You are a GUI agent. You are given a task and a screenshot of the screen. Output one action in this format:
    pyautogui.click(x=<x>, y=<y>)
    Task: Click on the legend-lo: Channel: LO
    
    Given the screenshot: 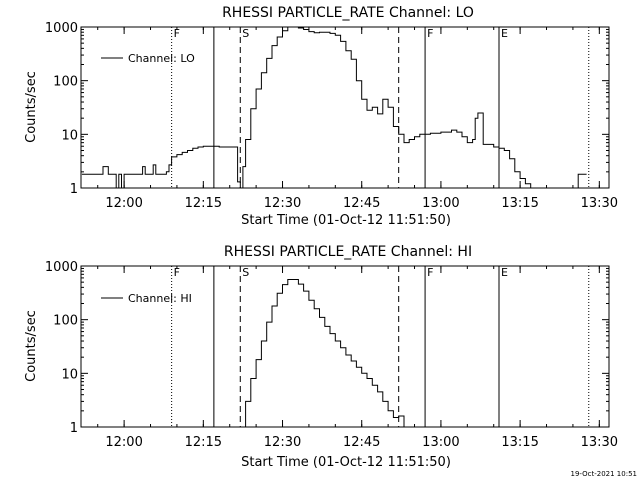 What is the action you would take?
    pyautogui.click(x=148, y=58)
    